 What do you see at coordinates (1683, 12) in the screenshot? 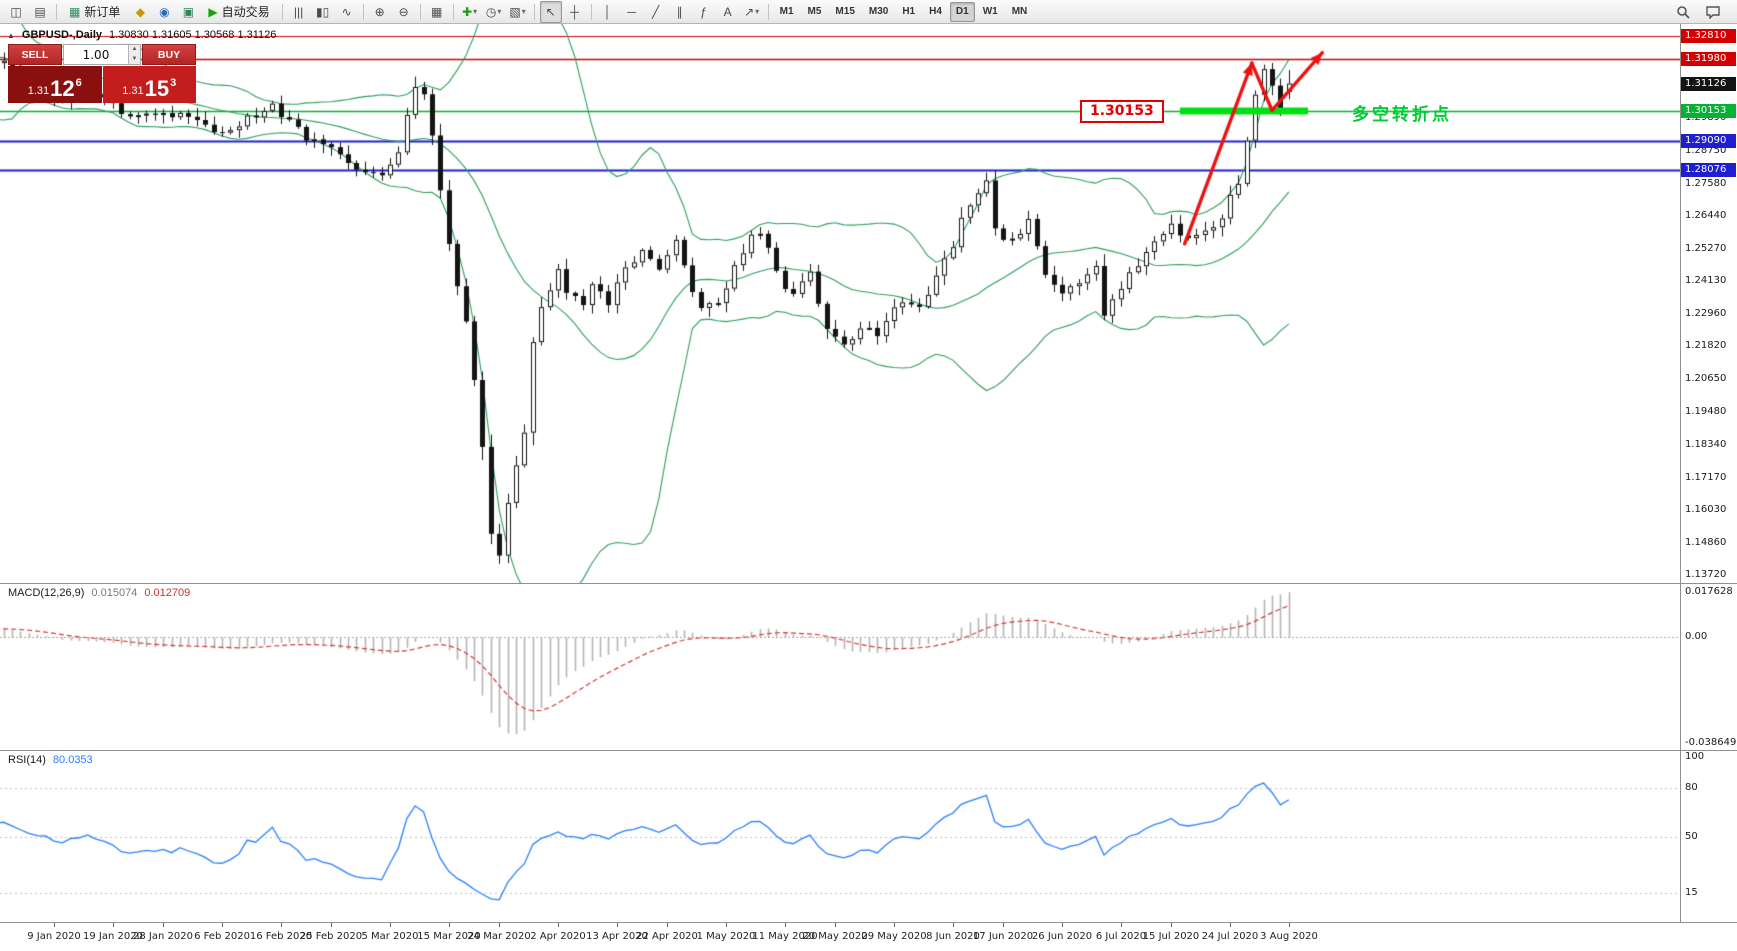
I see `search-icon` at bounding box center [1683, 12].